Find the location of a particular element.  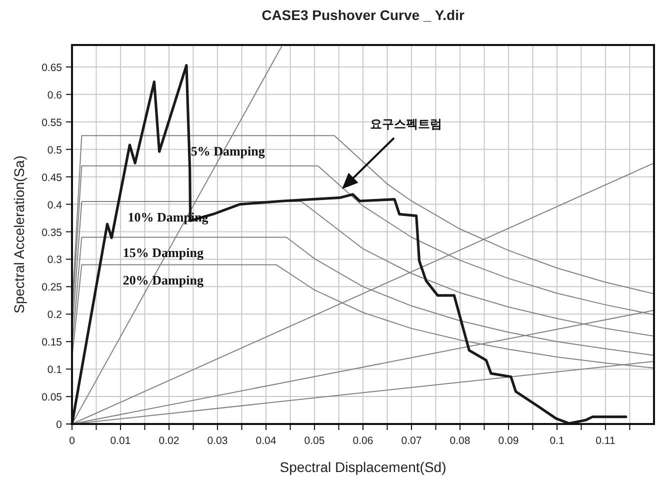

y-tick-label: 0.5 is located at coordinates (54, 150).